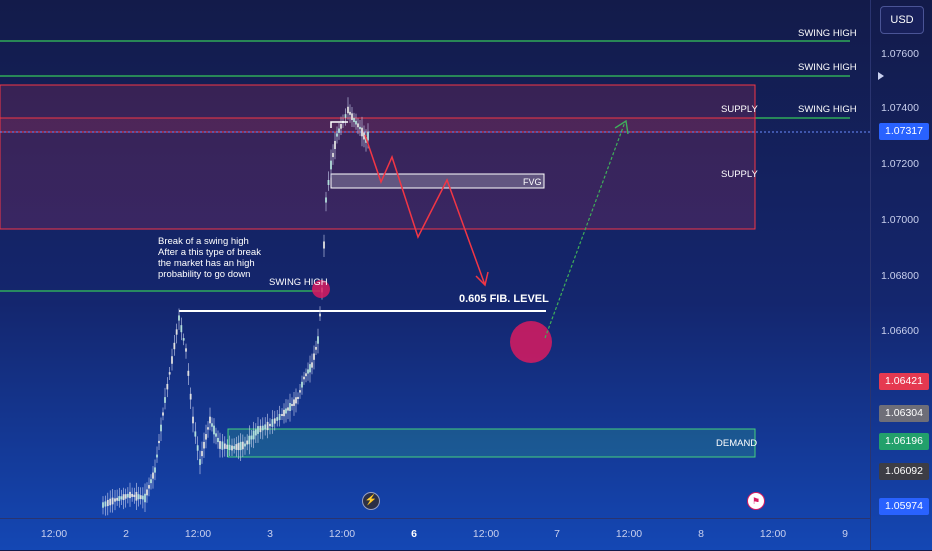 This screenshot has height=551, width=932. Describe the element at coordinates (339, 124) in the screenshot. I see `swing-high-bracket` at that location.